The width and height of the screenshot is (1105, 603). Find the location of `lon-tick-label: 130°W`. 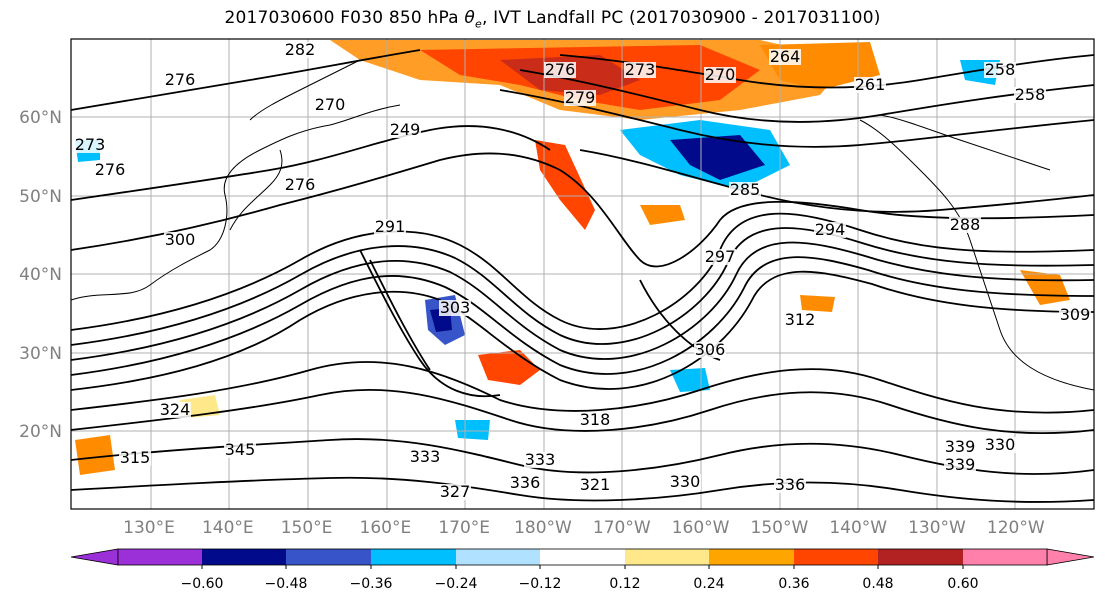

lon-tick-label: 130°W is located at coordinates (937, 528).